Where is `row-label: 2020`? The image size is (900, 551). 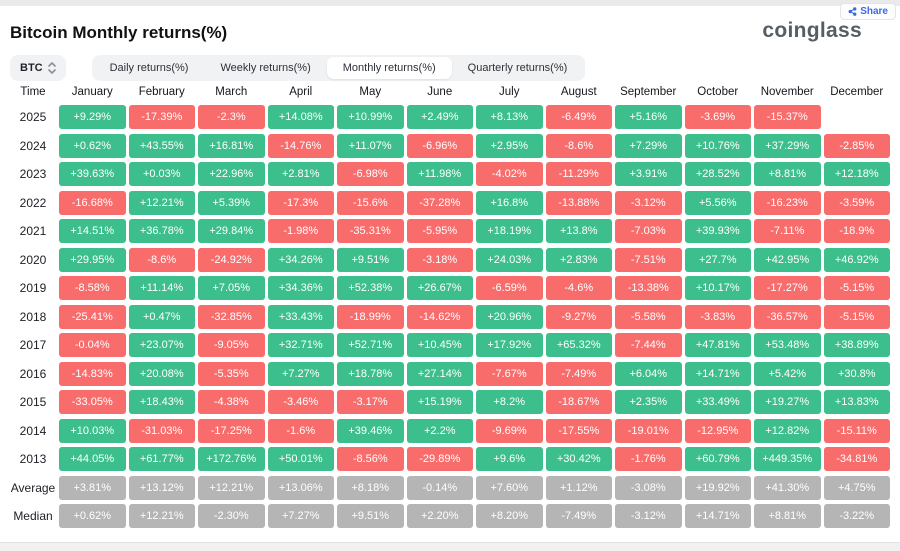
row-label: 2020 is located at coordinates (33, 259).